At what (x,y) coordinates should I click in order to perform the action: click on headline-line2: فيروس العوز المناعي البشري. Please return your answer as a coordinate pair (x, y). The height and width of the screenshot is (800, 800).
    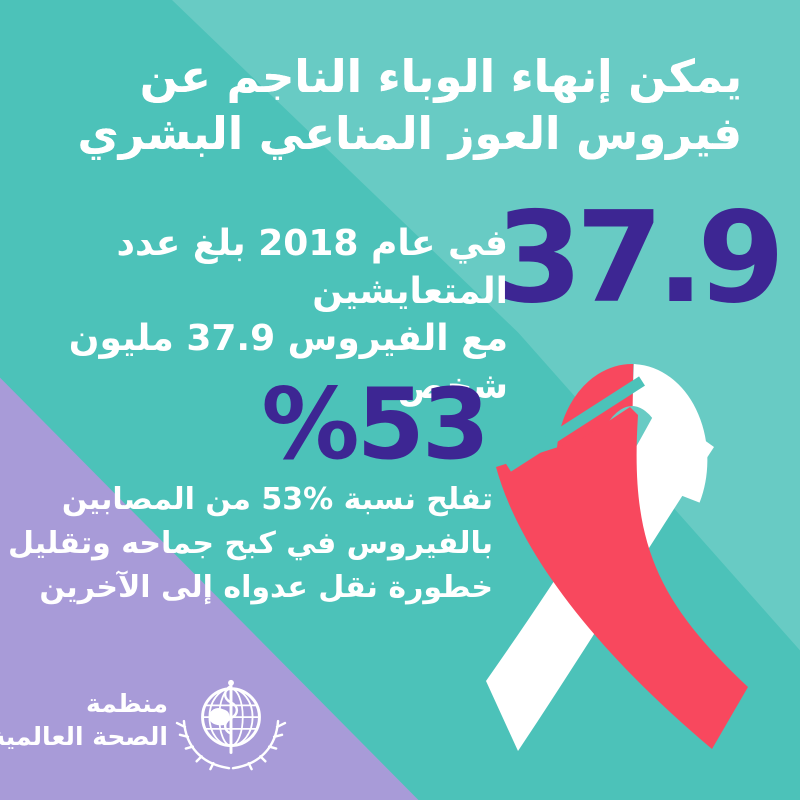
    Looking at the image, I should click on (410, 134).